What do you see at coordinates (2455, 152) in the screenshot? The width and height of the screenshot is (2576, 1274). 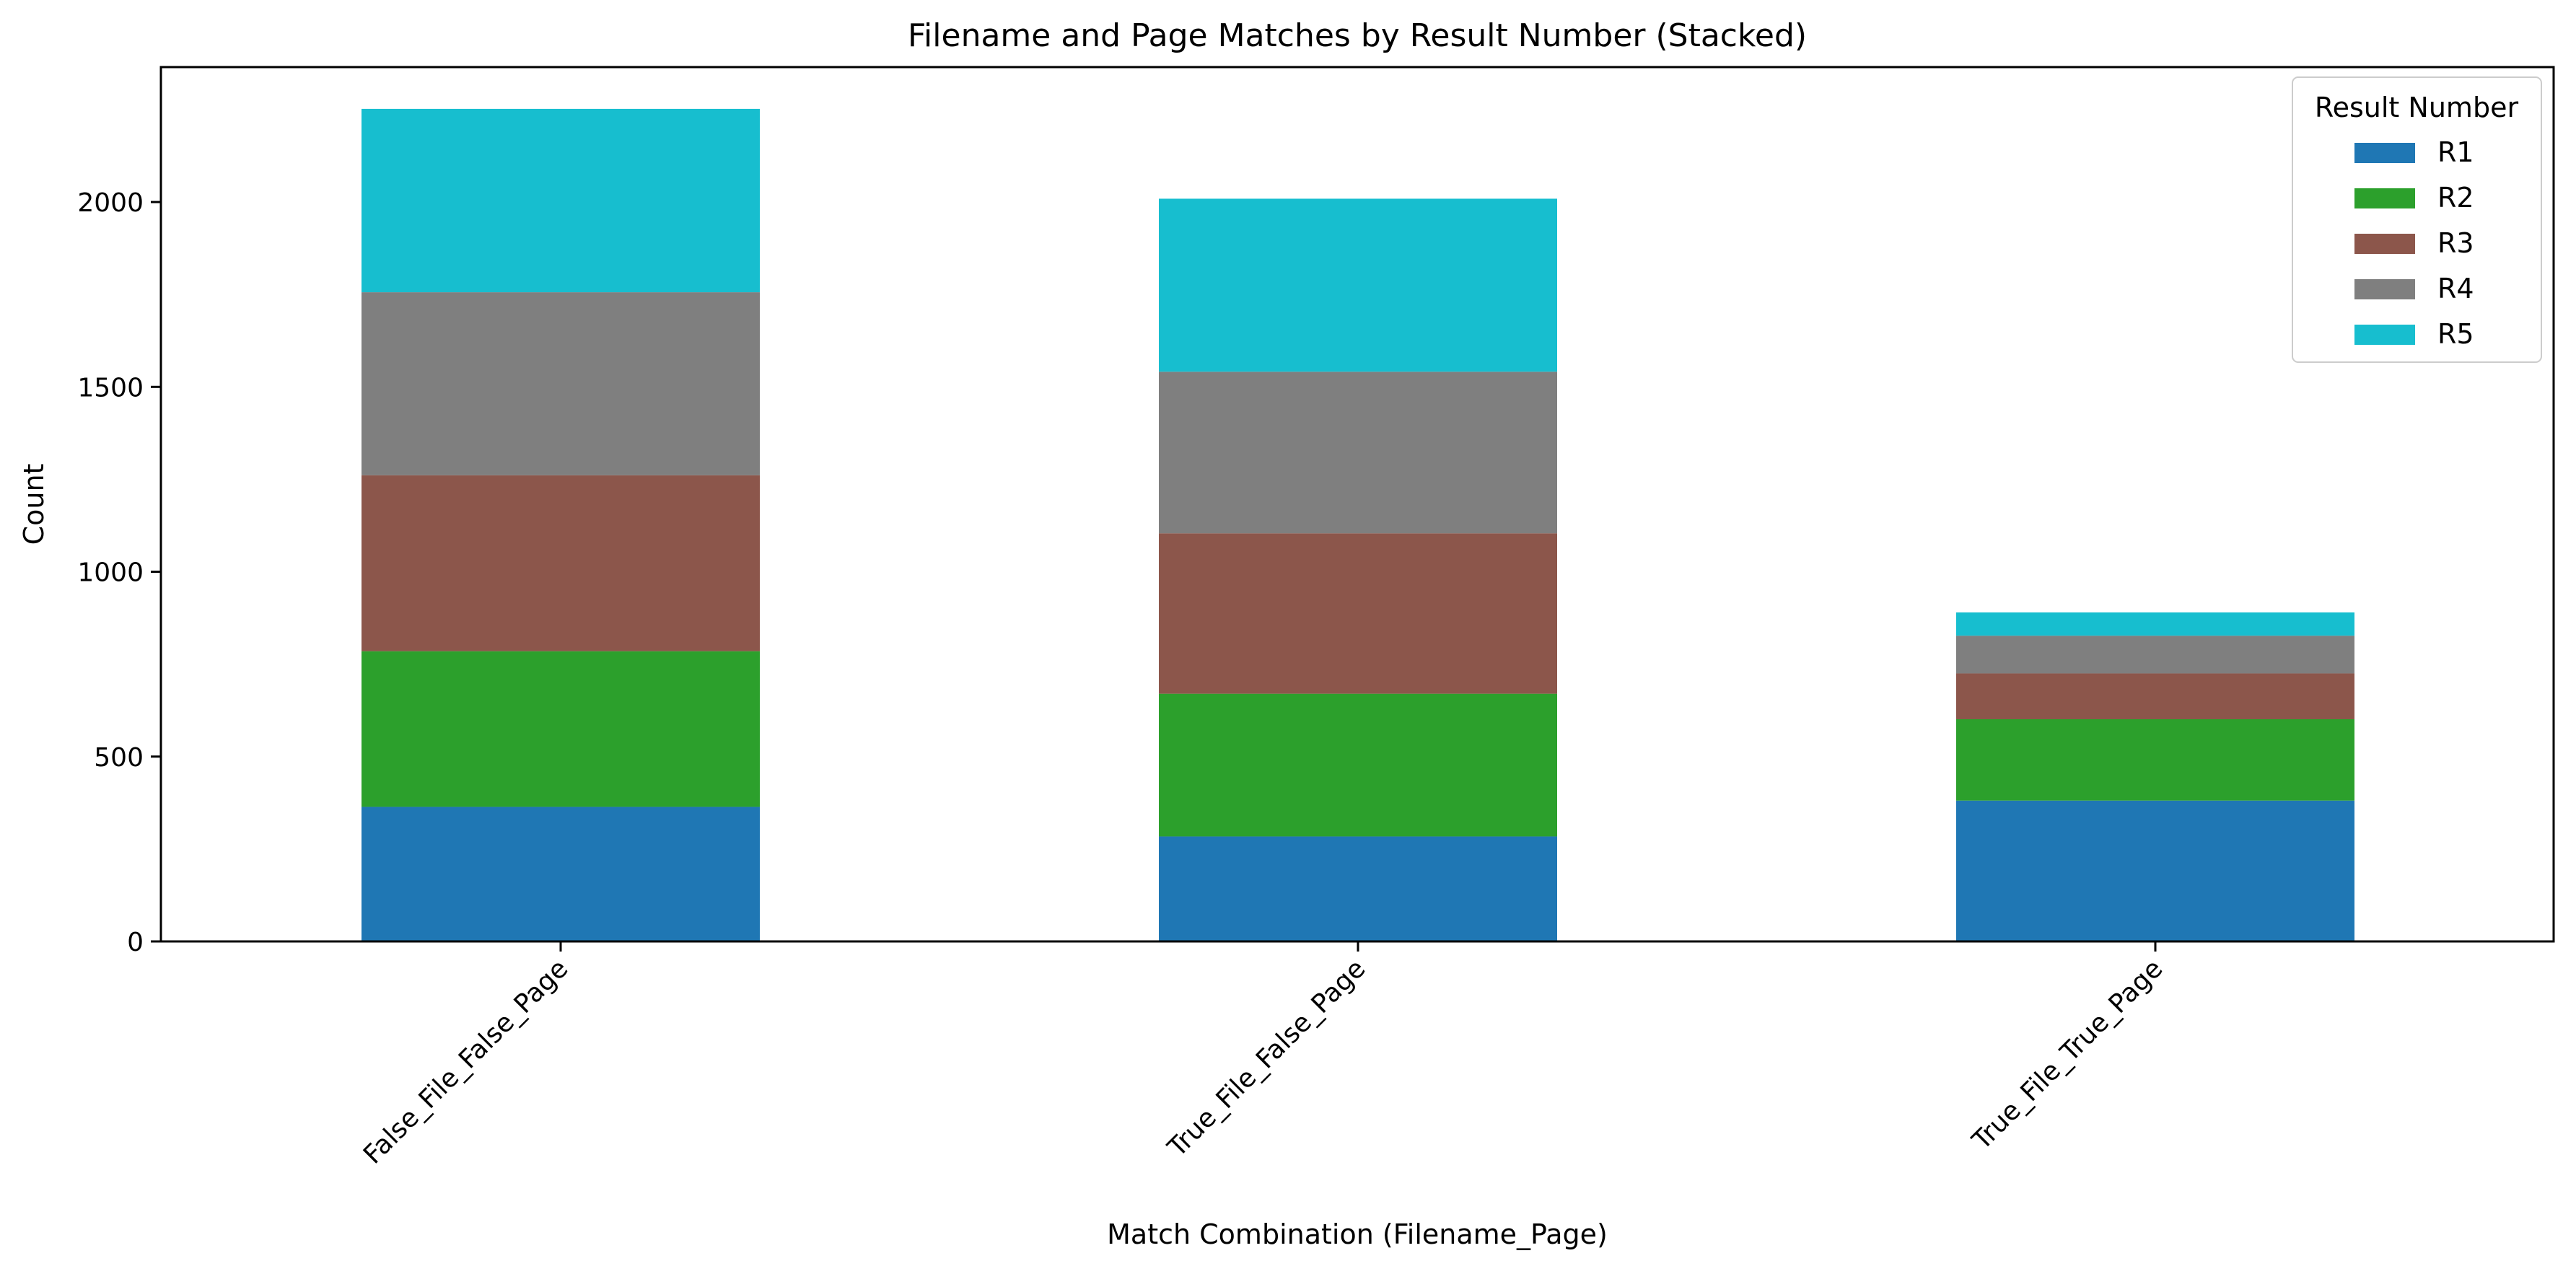 I see `legend-label-r1: R1` at bounding box center [2455, 152].